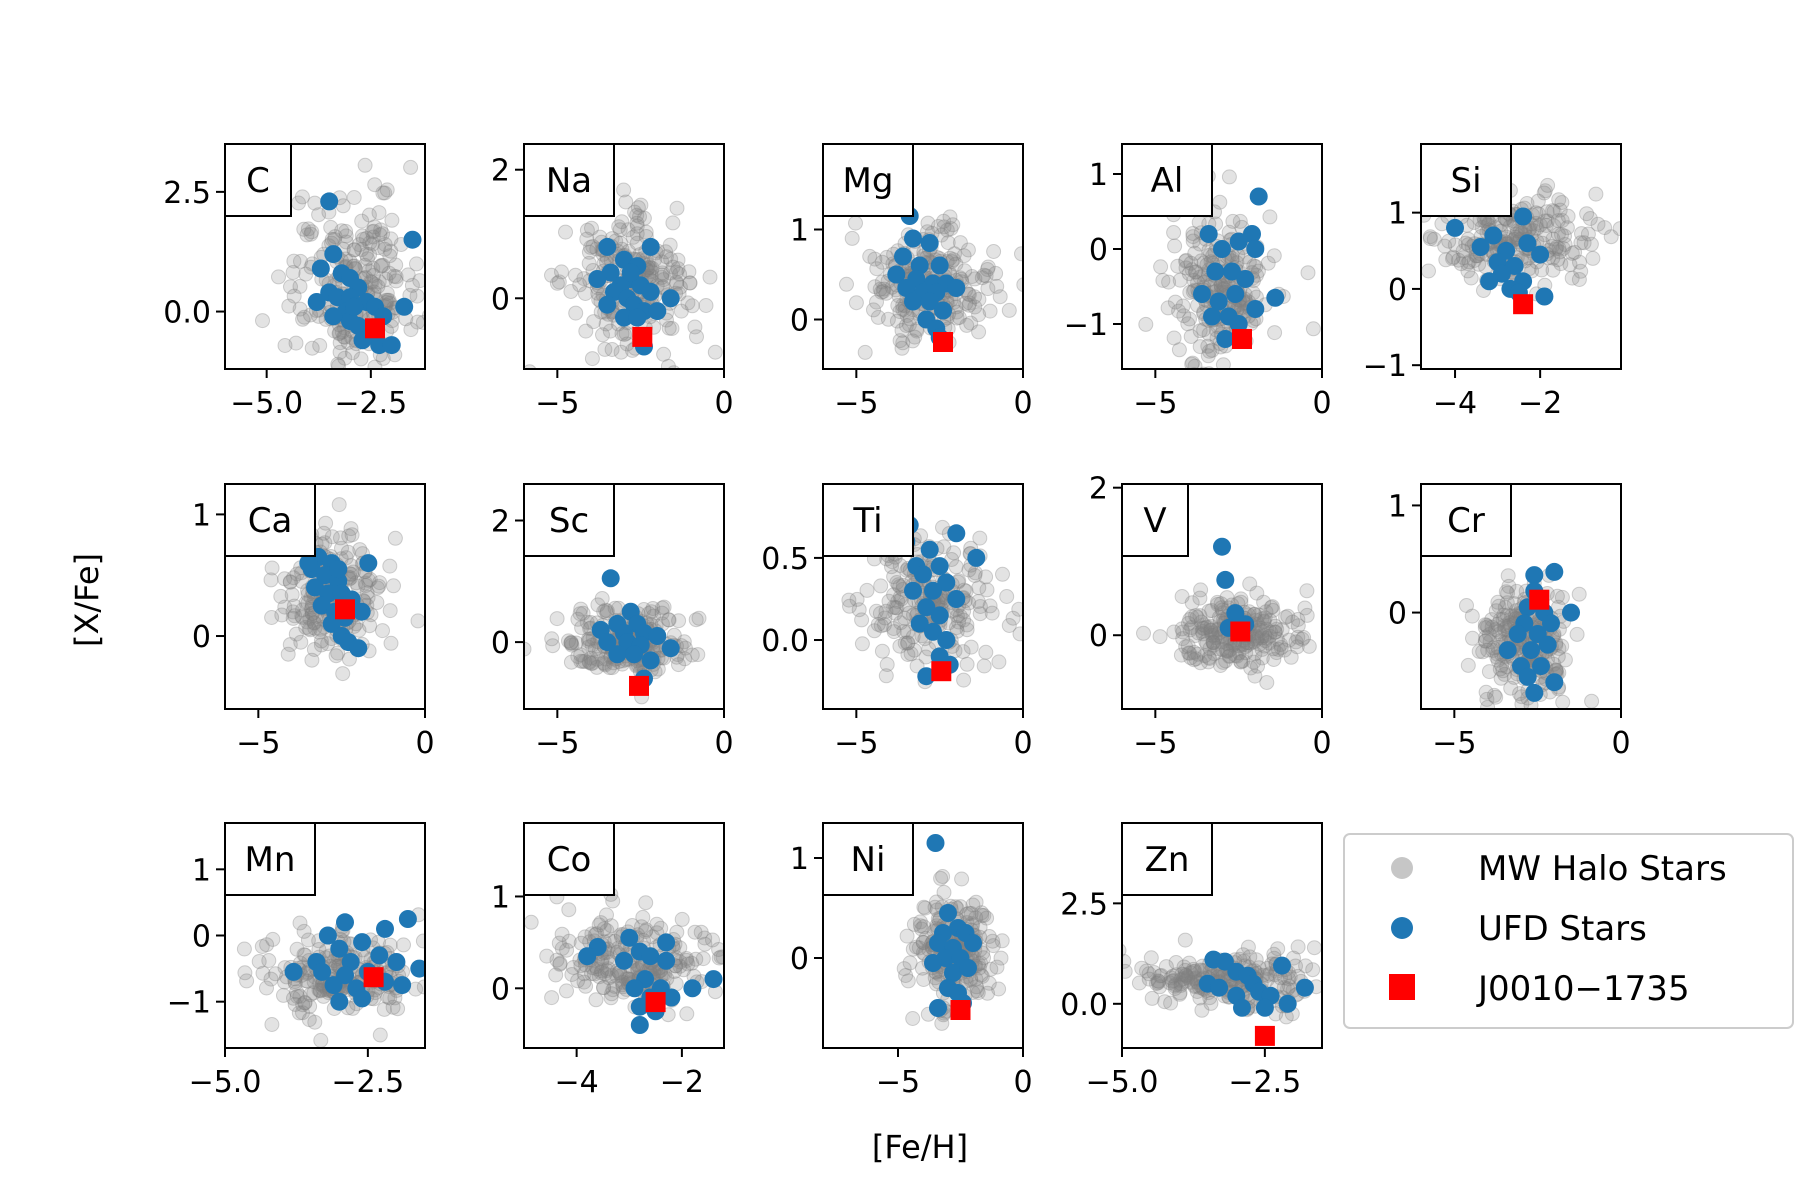 The height and width of the screenshot is (1200, 1800). Describe the element at coordinates (270, 860) in the screenshot. I see `element-label: Mn` at that location.